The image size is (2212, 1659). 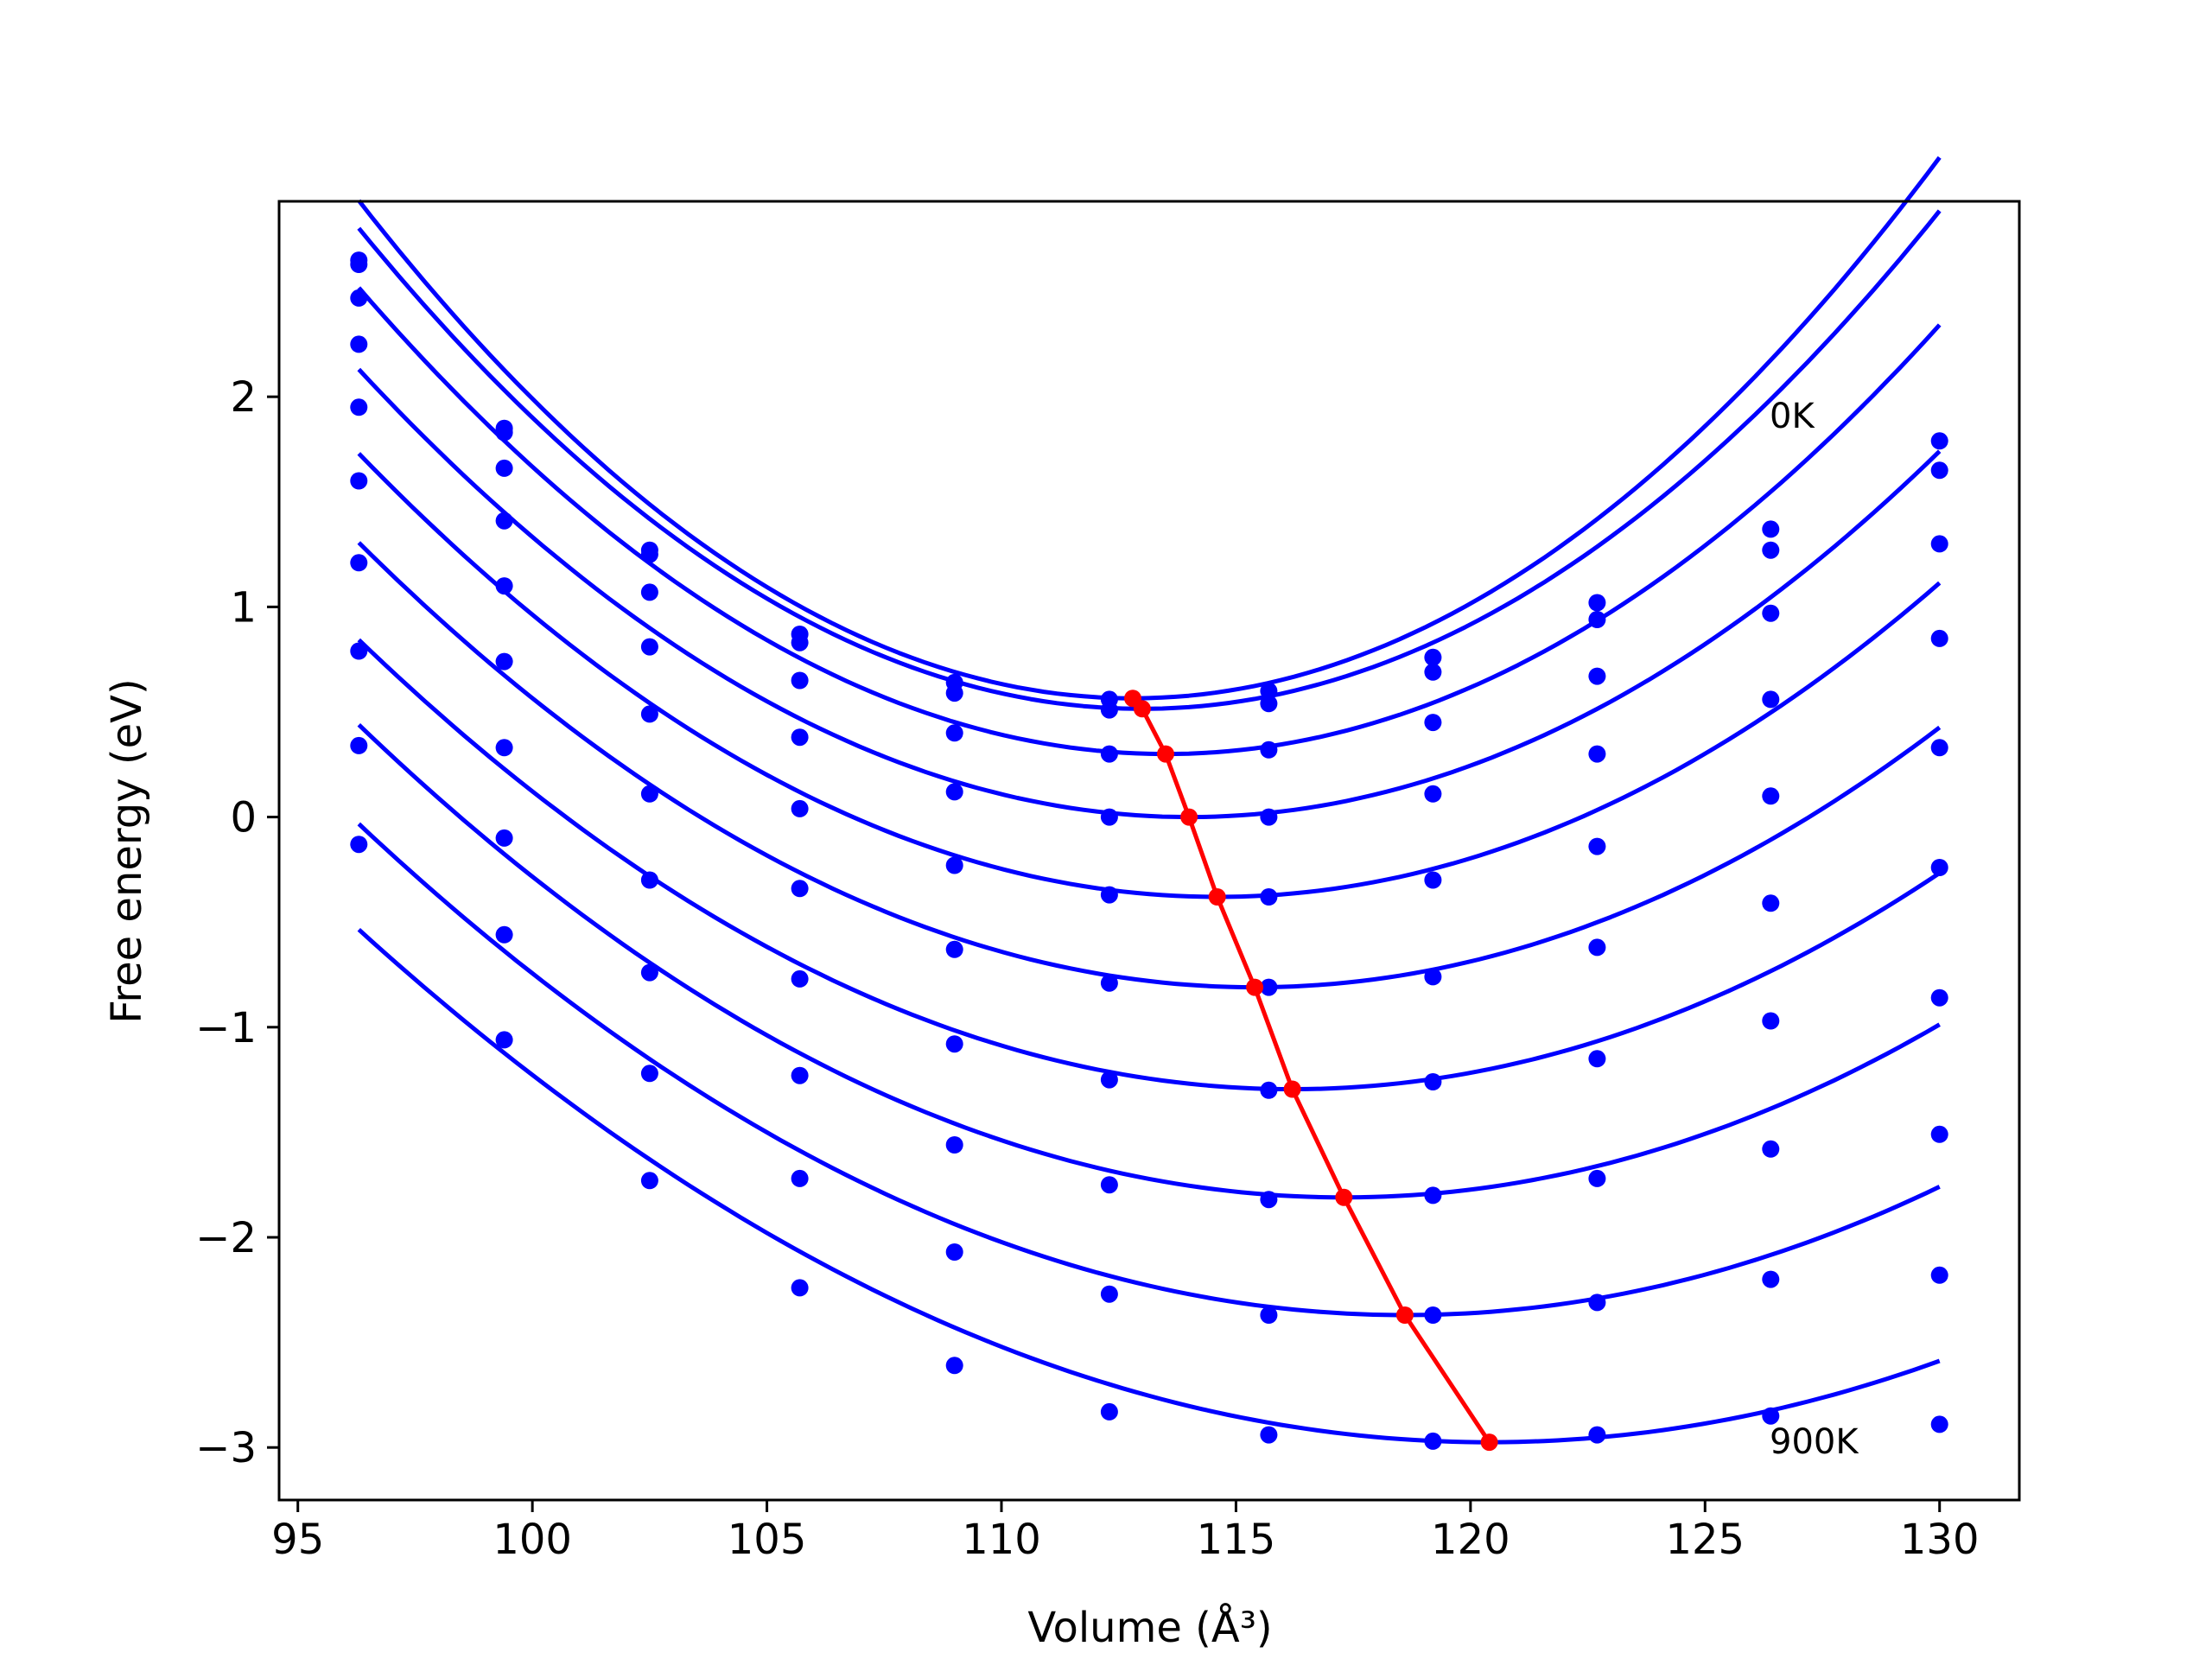 I want to click on x-tick-label: 110, so click(x=1001, y=1540).